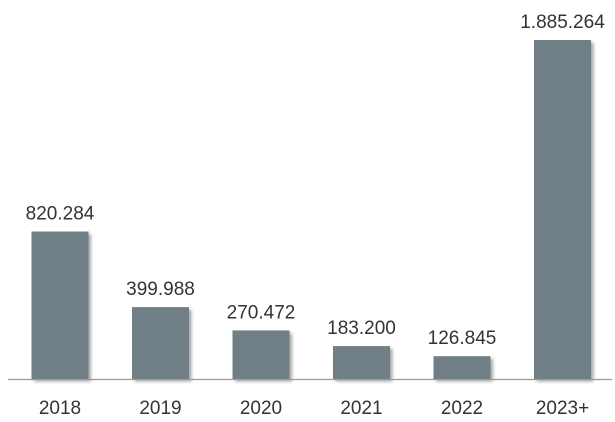 Image resolution: width=615 pixels, height=422 pixels. I want to click on x-tick-label-2018: 2018, so click(60, 408).